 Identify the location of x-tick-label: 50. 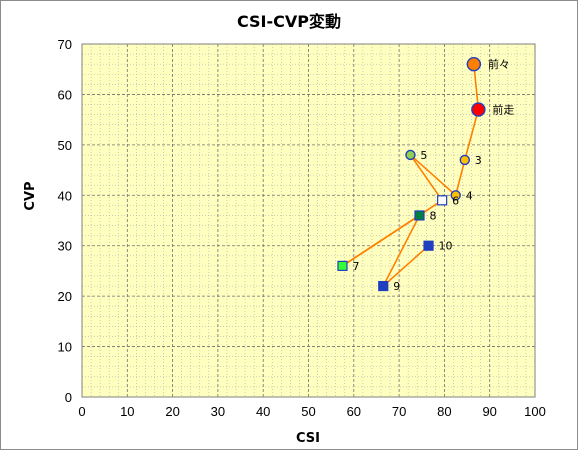
(308, 411).